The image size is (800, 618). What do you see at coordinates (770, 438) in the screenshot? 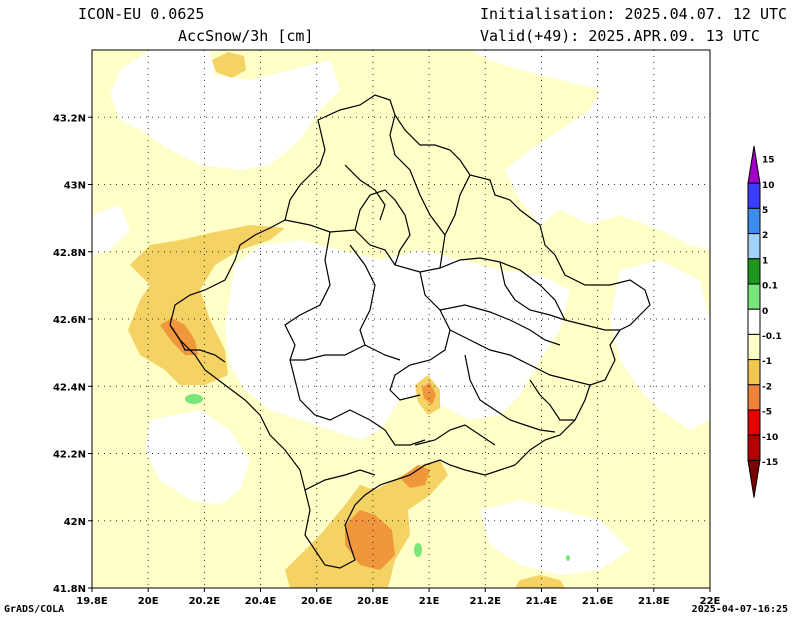
I see `colorbar-label: -10` at bounding box center [770, 438].